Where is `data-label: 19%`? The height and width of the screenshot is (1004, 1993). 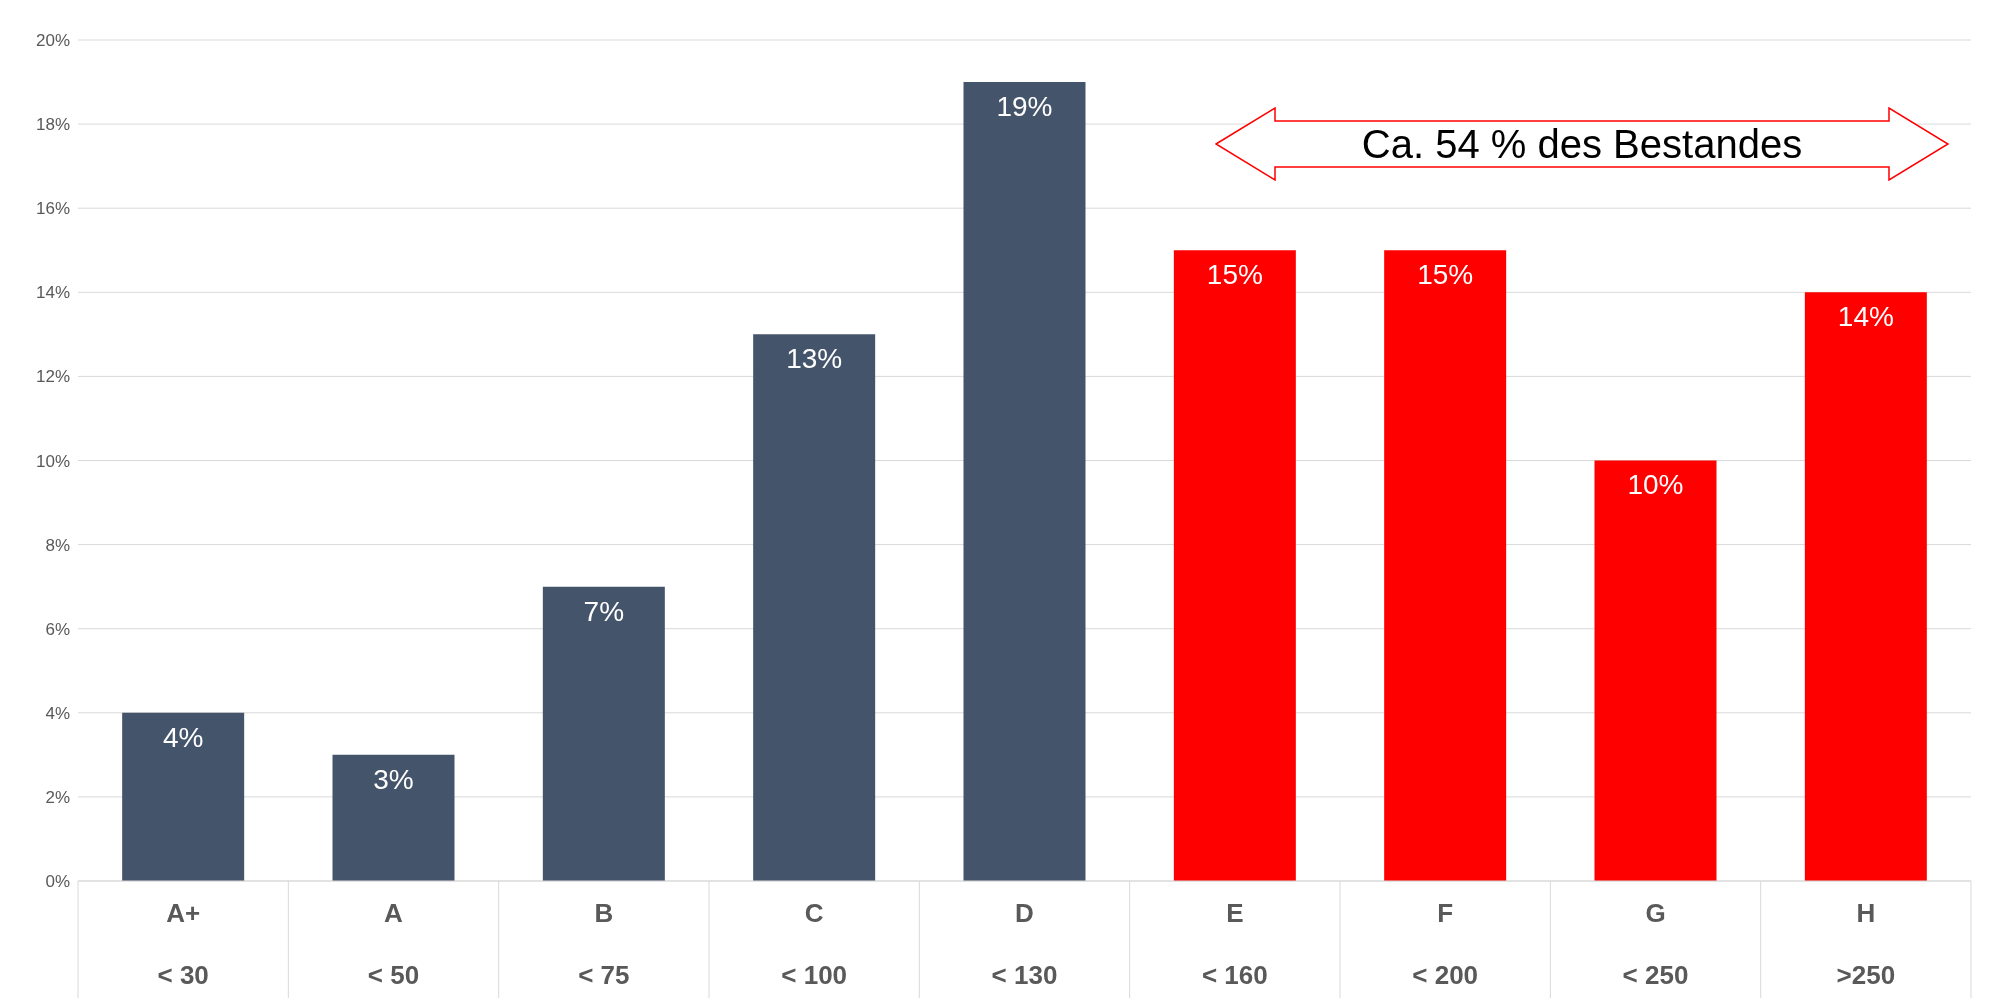 data-label: 19% is located at coordinates (1024, 106).